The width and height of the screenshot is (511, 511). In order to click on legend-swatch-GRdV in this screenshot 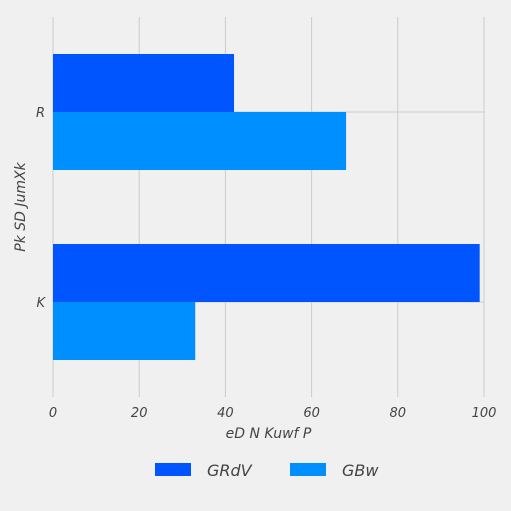, I will do `click(173, 469)`.